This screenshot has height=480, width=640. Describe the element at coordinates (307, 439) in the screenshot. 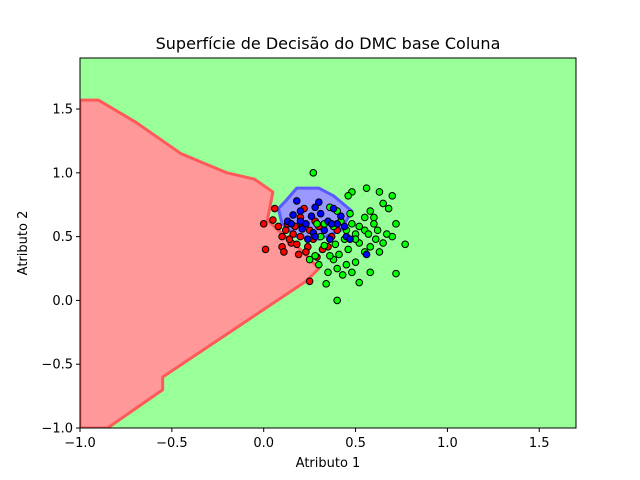

I see `x-axis-ticks: −1.0 −0.5 0.0 0.5 1.0 1.5` at that location.